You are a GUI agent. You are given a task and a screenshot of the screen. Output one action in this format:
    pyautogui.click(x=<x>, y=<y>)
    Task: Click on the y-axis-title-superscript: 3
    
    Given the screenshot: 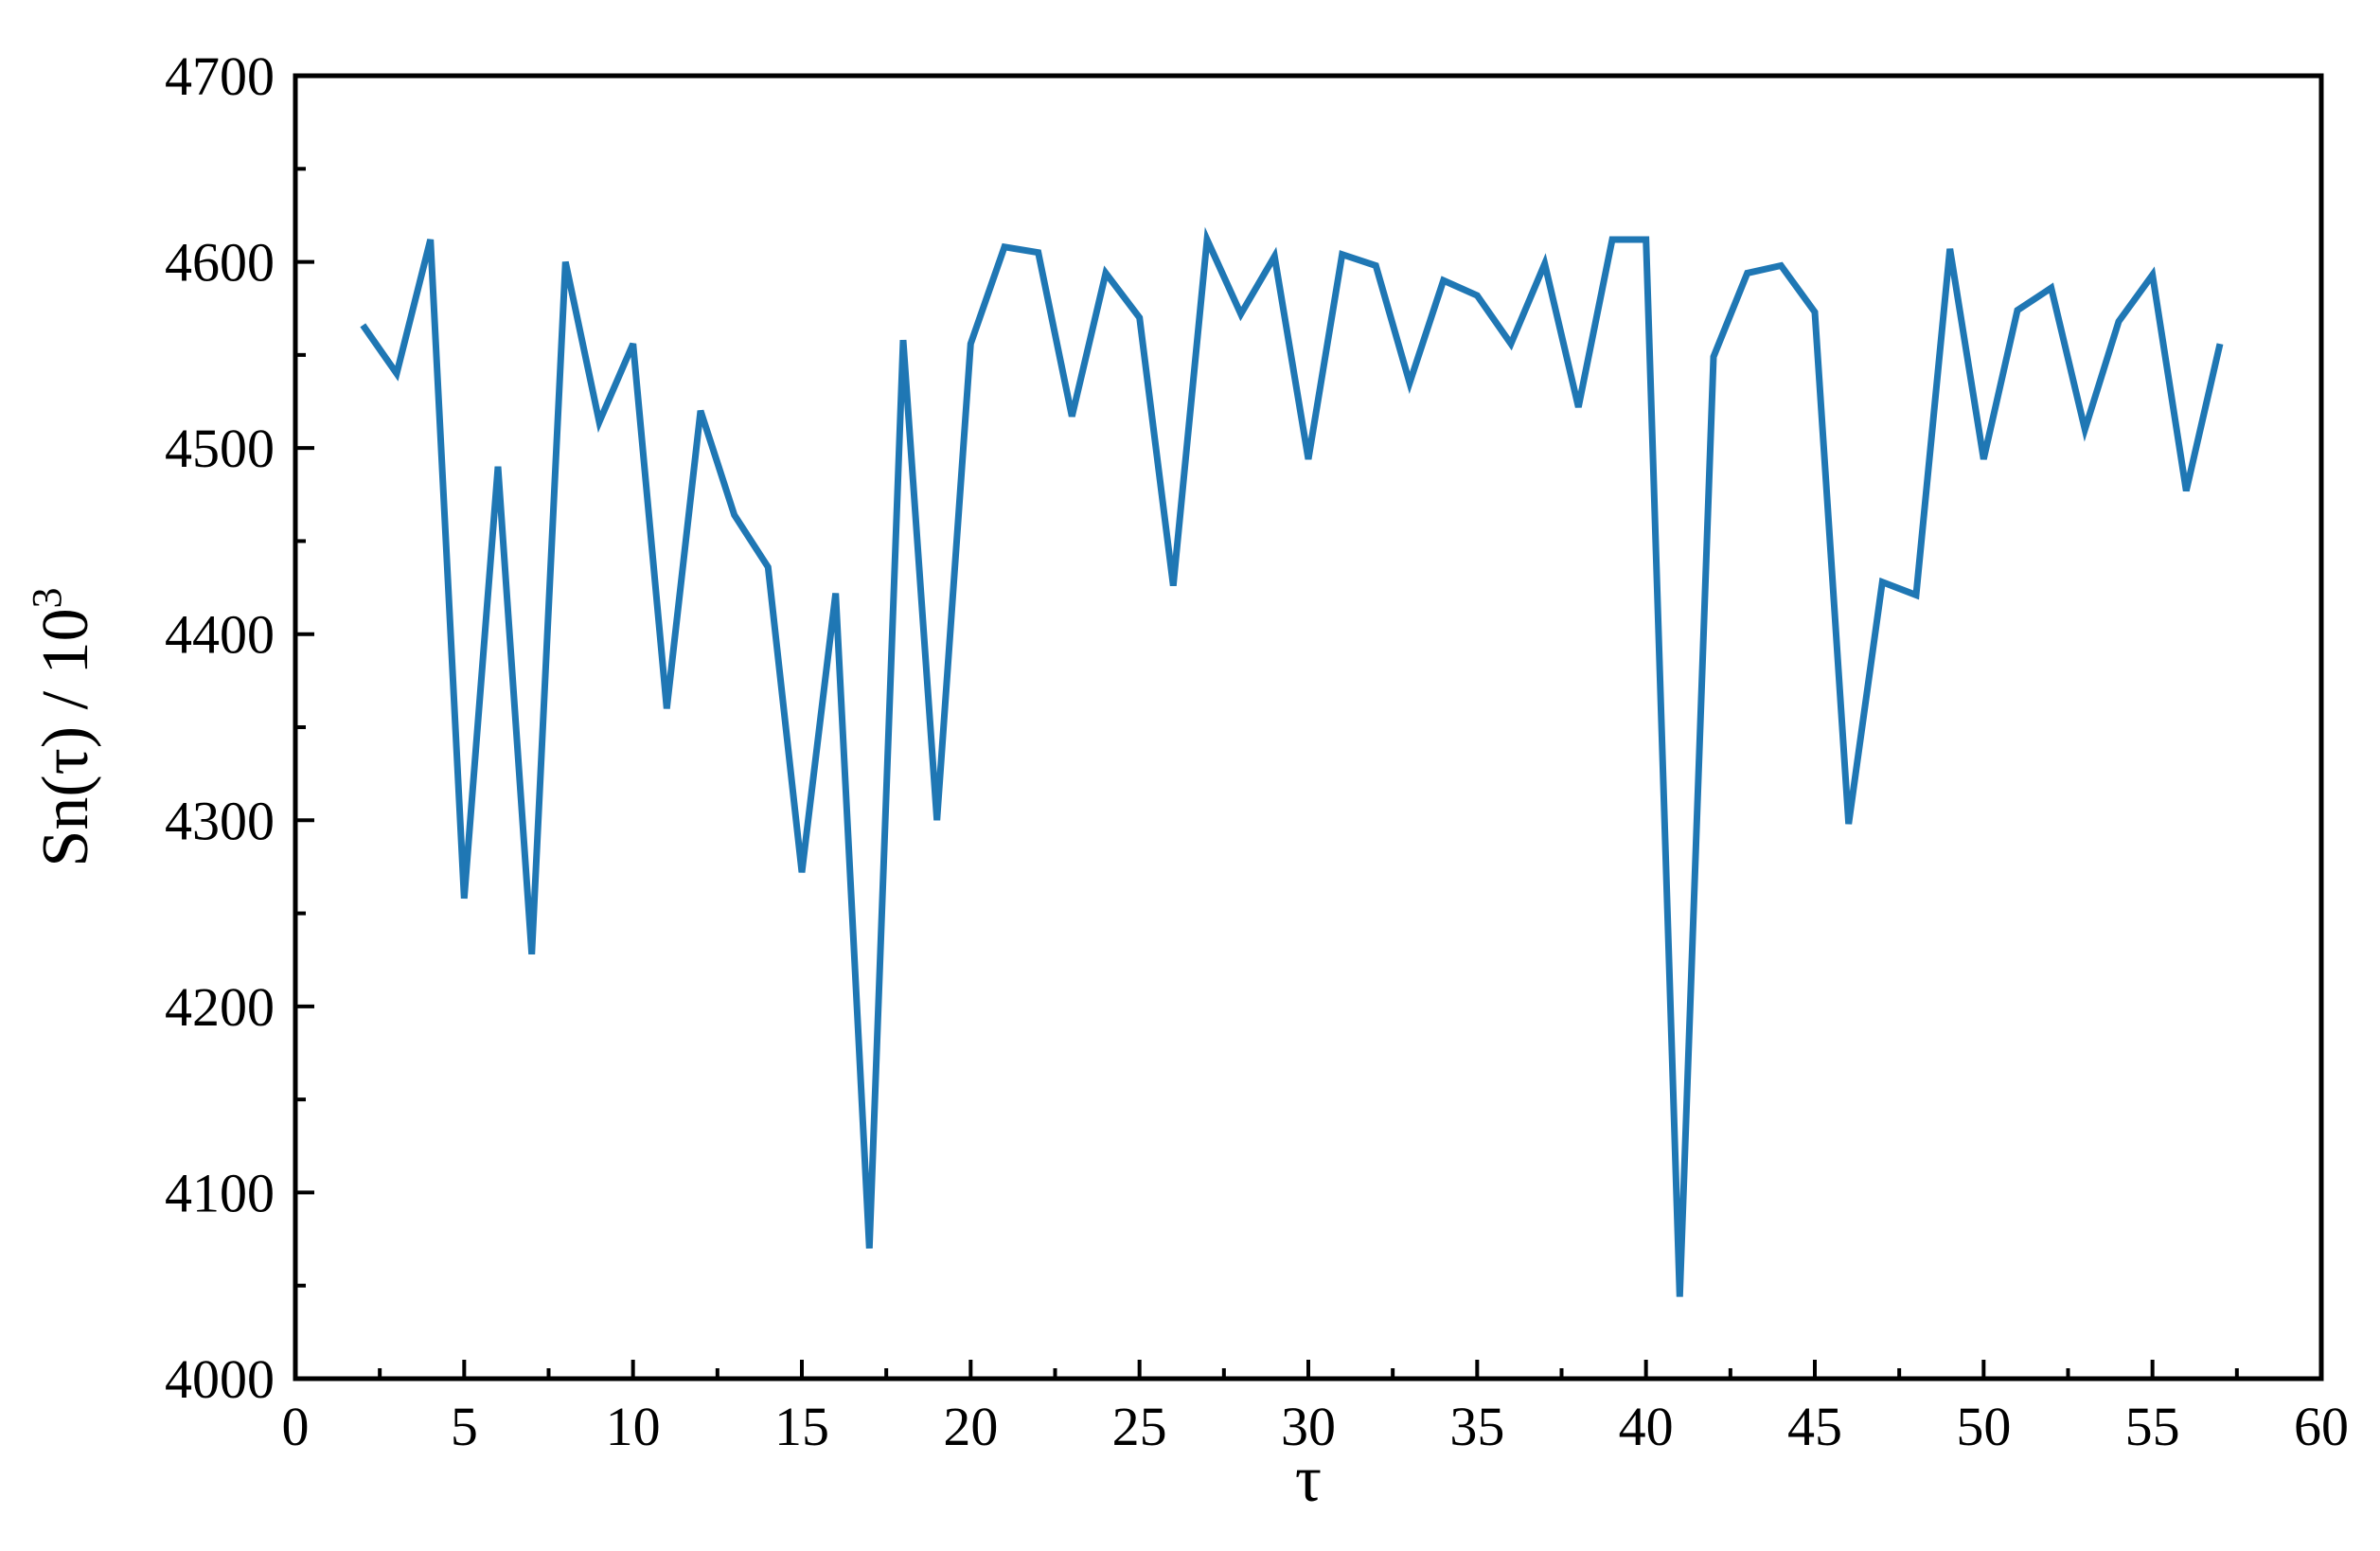 What is the action you would take?
    pyautogui.click(x=47, y=597)
    